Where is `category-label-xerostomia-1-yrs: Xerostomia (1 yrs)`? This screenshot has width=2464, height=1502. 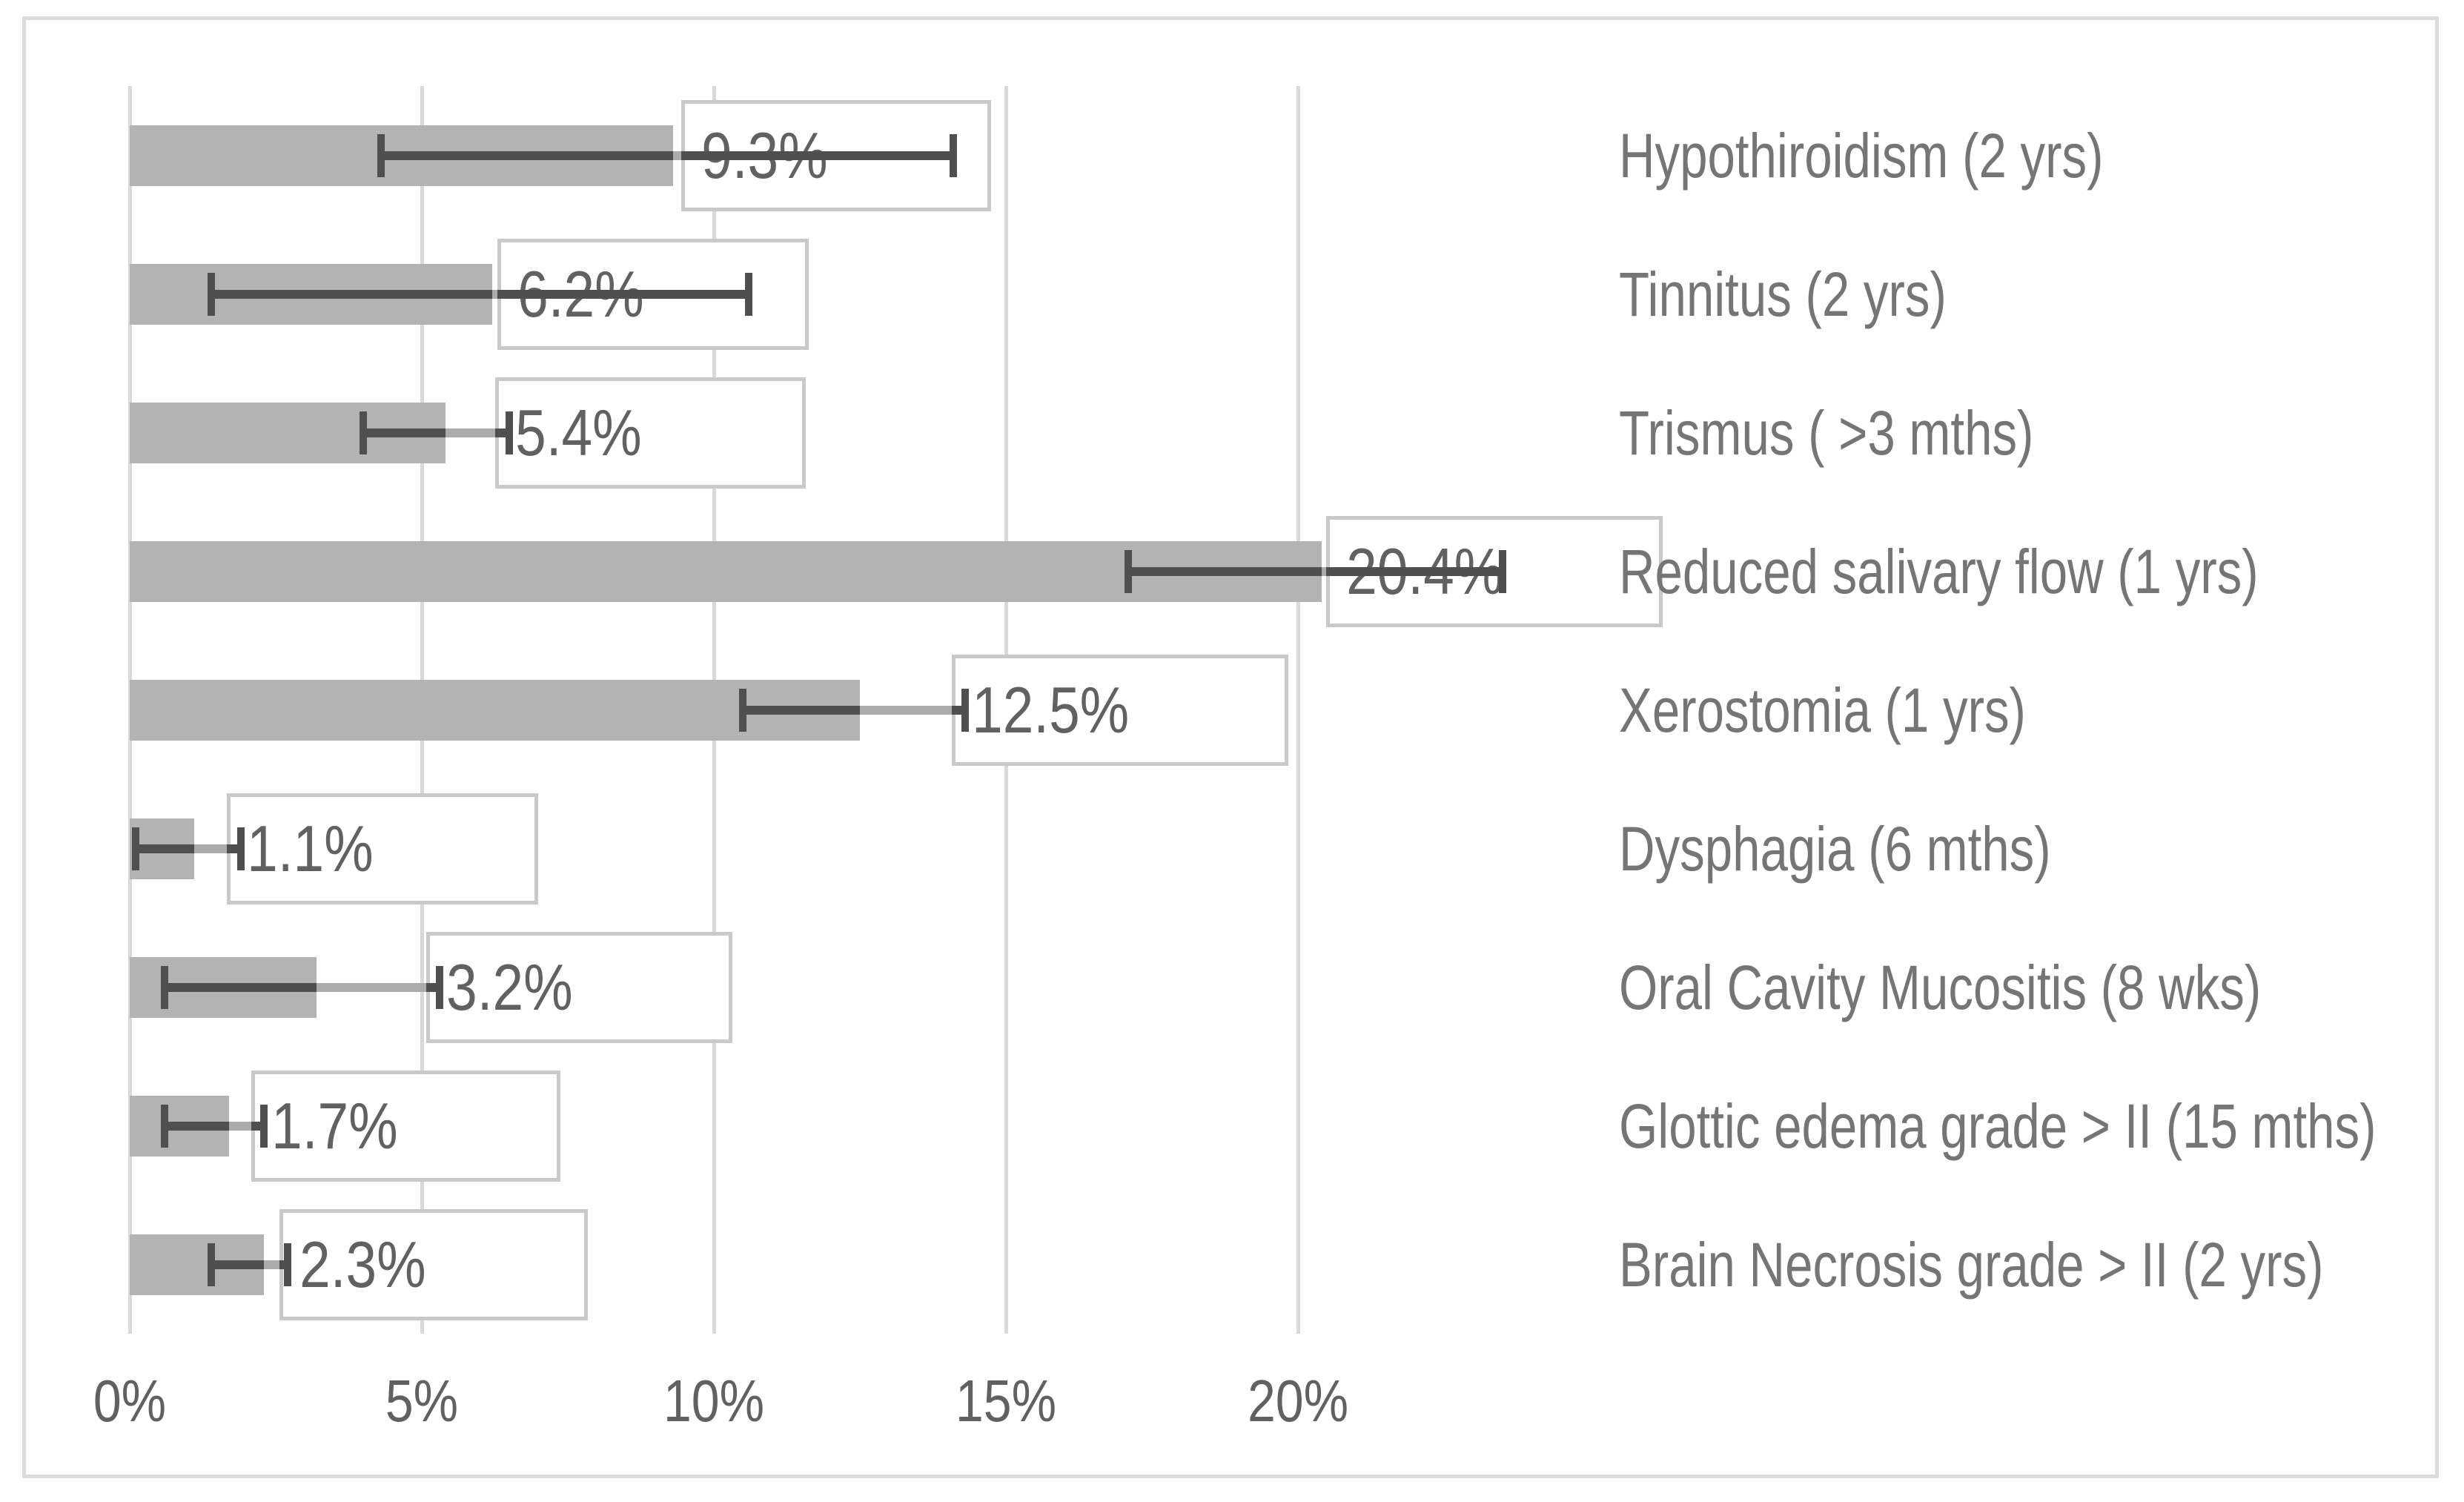
category-label-xerostomia-1-yrs: Xerostomia (1 yrs) is located at coordinates (1822, 710).